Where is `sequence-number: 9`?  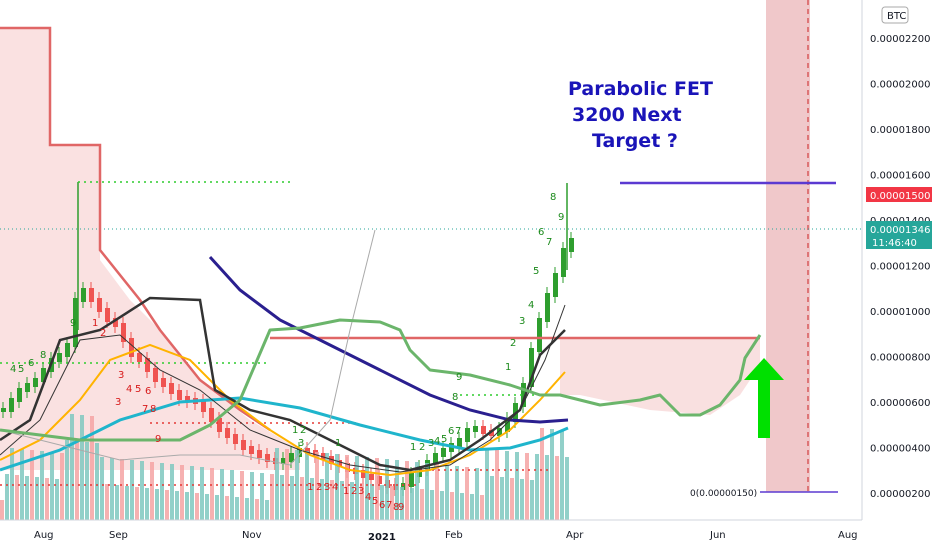
sequence-number: 9 is located at coordinates (401, 507).